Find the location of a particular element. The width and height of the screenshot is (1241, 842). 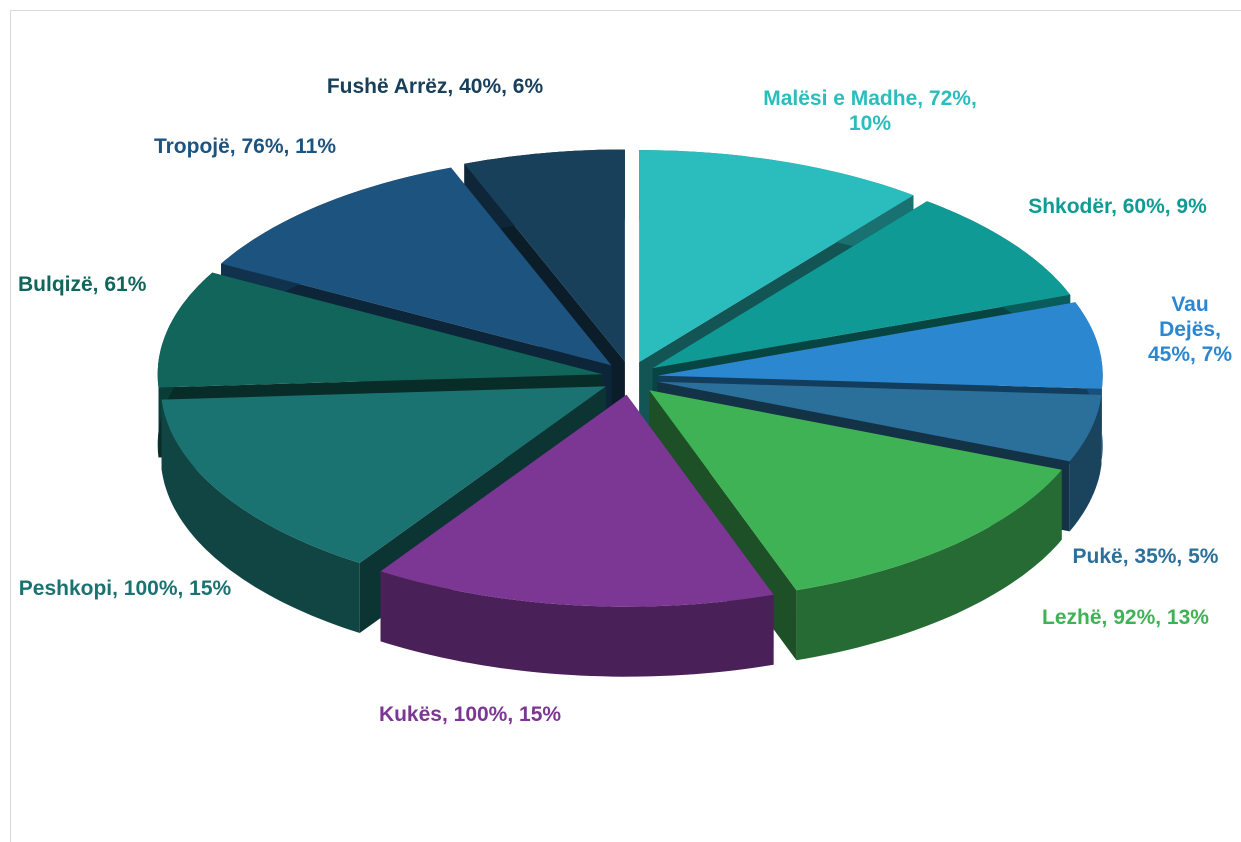

data-label: Pukë, 35%, 5% is located at coordinates (1145, 556).